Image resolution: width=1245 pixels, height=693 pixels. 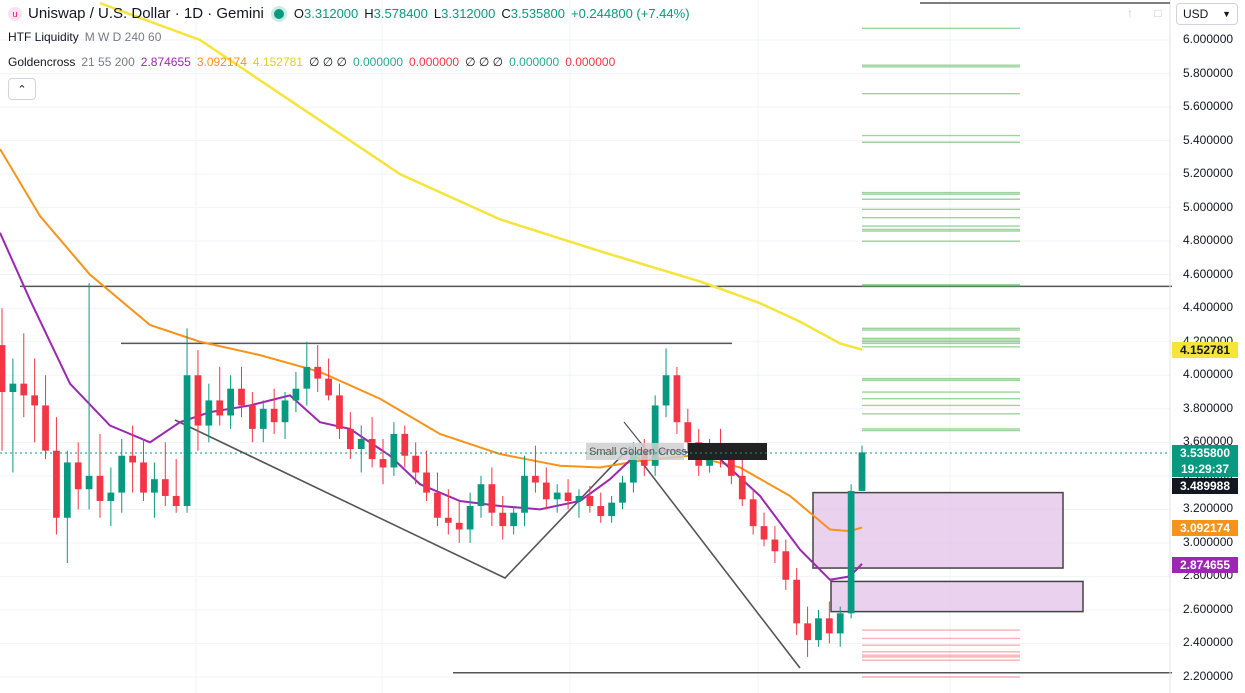 I want to click on collapse-legend-button: ⌃, so click(x=22, y=89).